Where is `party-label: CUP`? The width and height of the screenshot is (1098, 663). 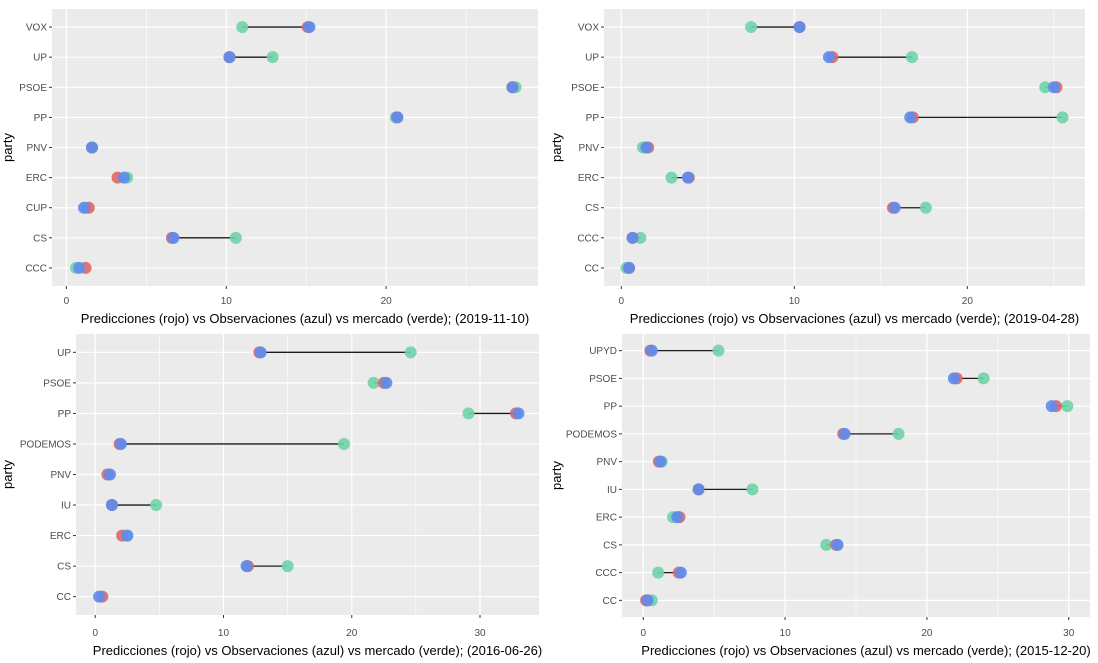
party-label: CUP is located at coordinates (36, 208).